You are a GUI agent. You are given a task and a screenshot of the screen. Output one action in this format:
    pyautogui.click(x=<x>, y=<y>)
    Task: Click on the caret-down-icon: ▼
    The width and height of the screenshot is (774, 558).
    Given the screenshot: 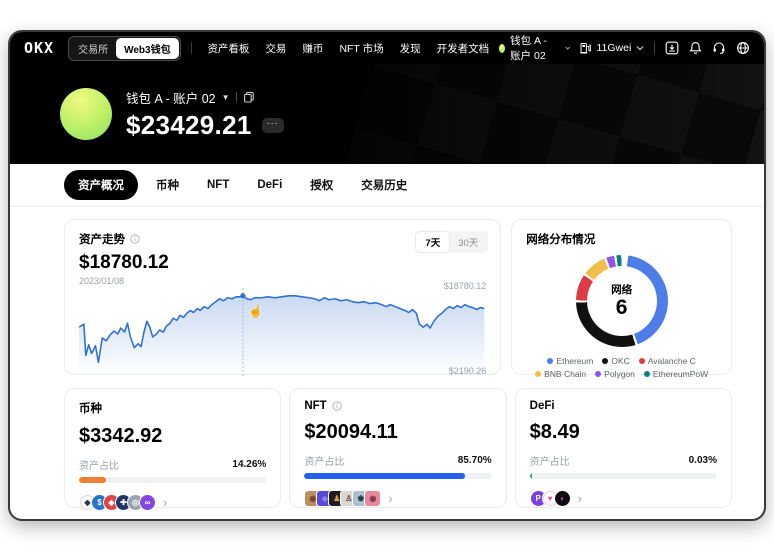 What is the action you would take?
    pyautogui.click(x=225, y=97)
    